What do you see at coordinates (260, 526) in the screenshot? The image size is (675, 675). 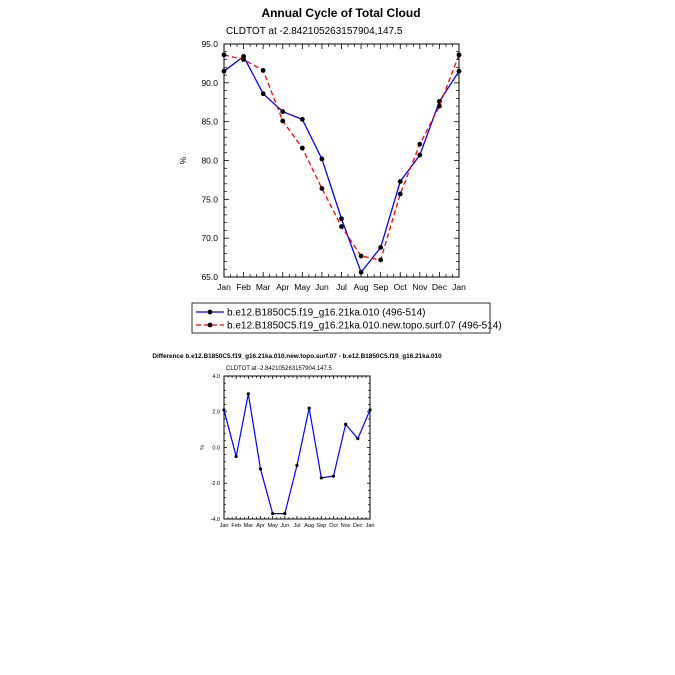 I see `chart2-x-tick-label: Apr` at bounding box center [260, 526].